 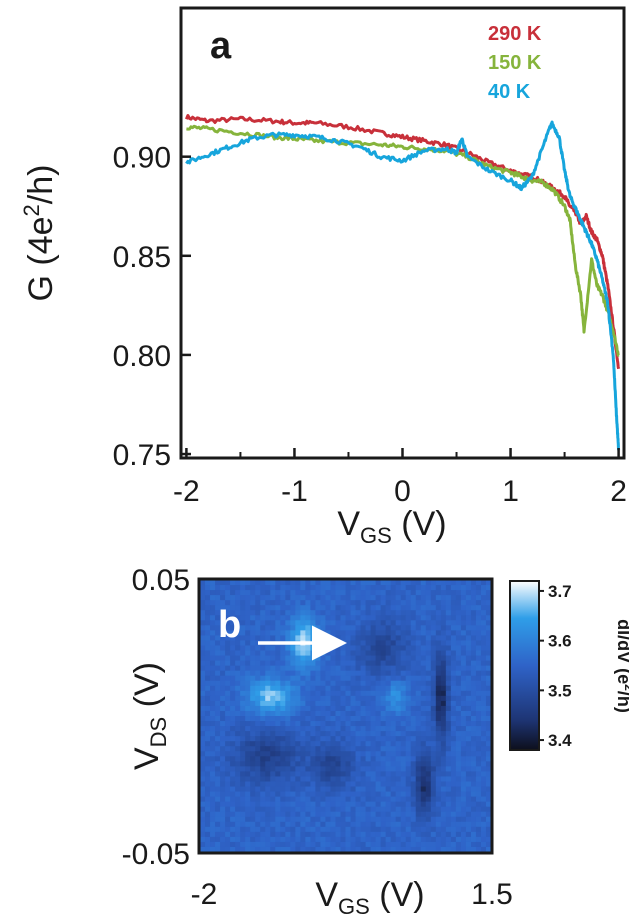 What do you see at coordinates (621, 666) in the screenshot?
I see `colorbar-label: dI/dV (e2/h)` at bounding box center [621, 666].